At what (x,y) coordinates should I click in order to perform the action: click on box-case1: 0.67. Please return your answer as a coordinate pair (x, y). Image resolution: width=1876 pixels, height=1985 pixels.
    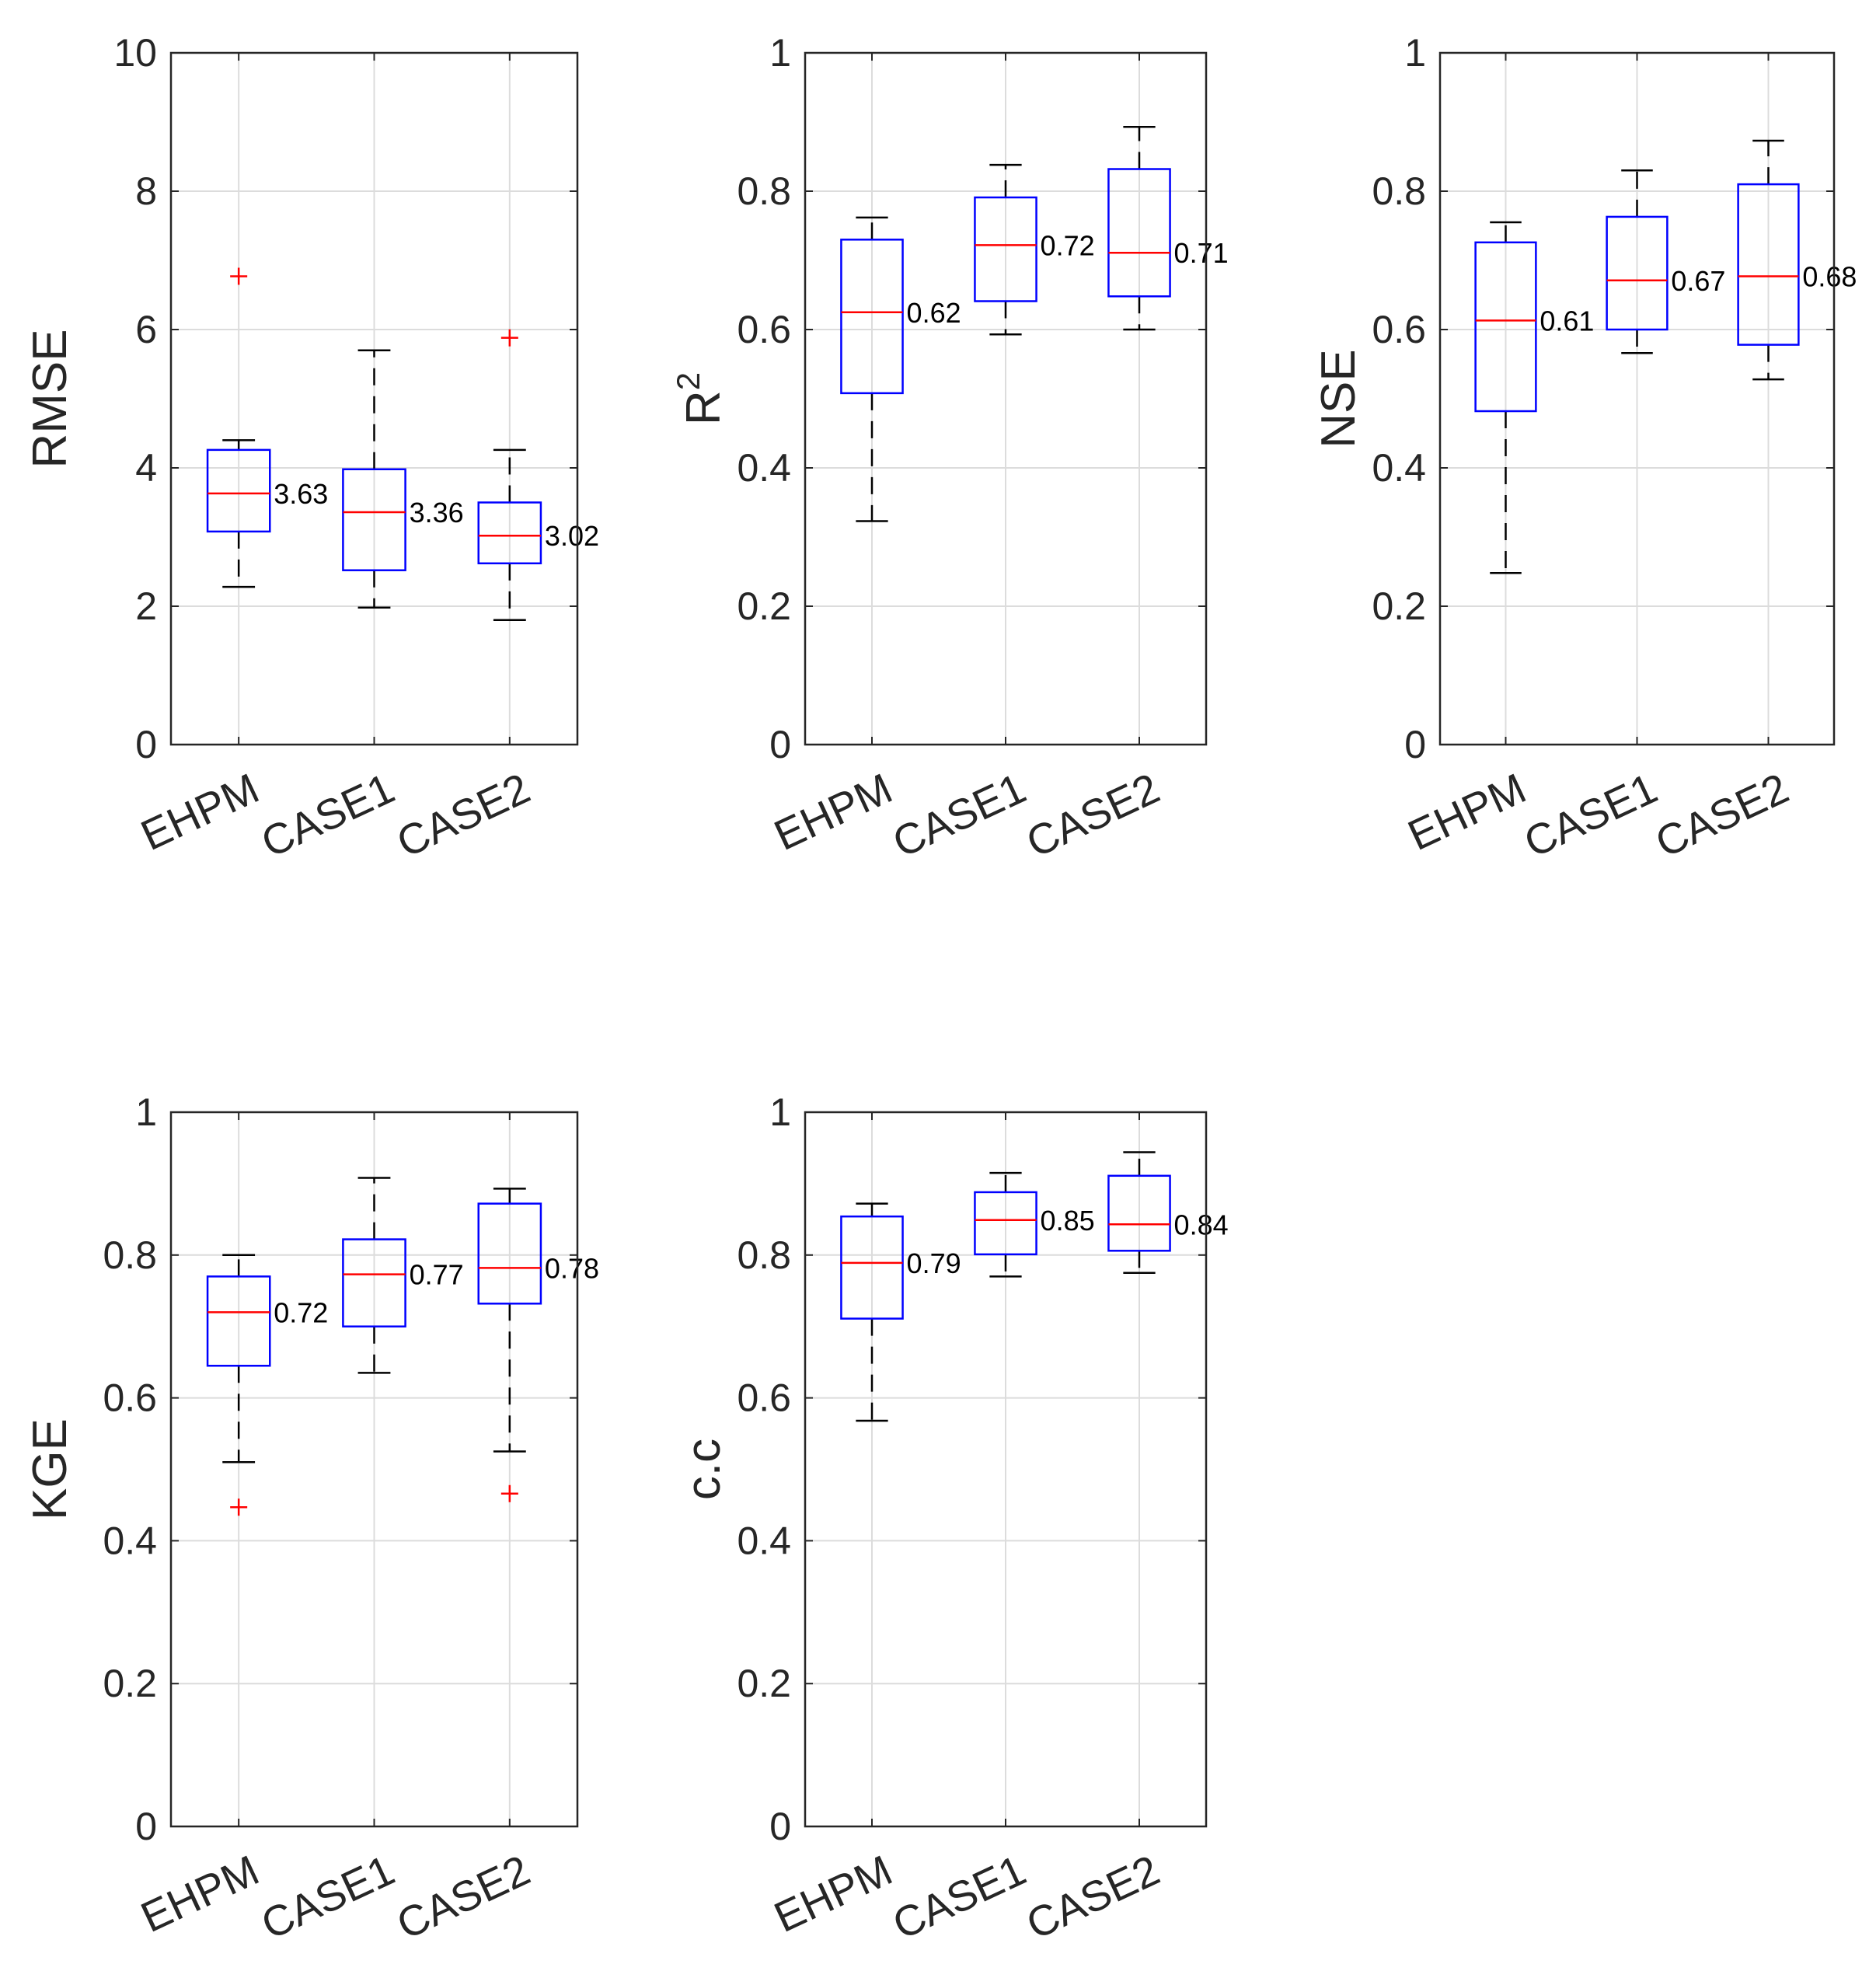
    Looking at the image, I should click on (1665, 261).